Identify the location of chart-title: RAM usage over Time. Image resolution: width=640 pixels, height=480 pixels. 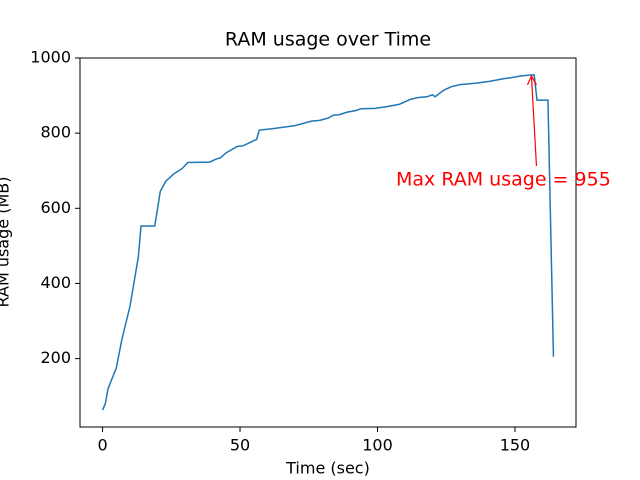
(328, 40).